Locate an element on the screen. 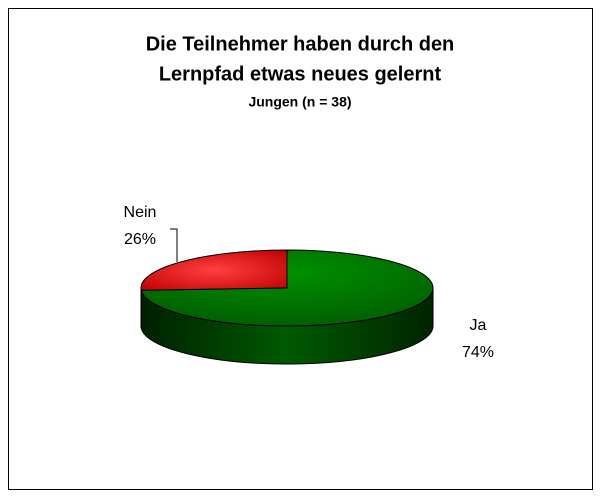 The width and height of the screenshot is (601, 497). slice-label: Nein is located at coordinates (140, 212).